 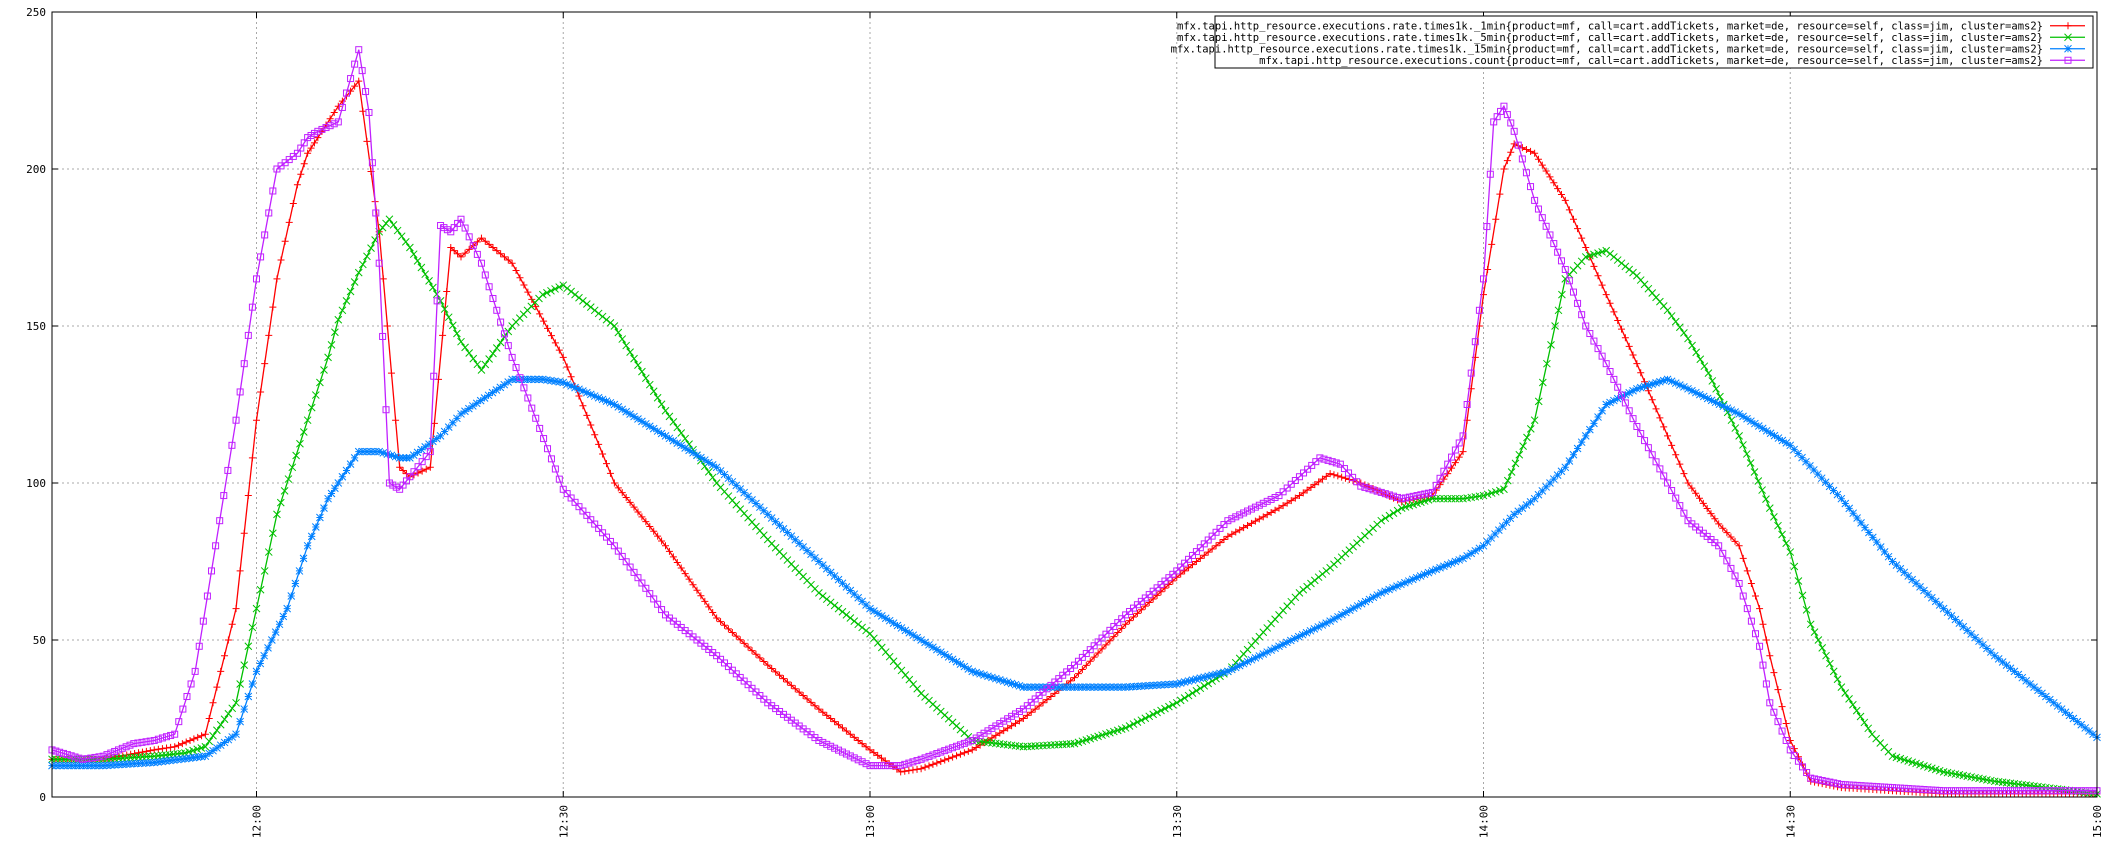 What do you see at coordinates (1790, 821) in the screenshot?
I see `x-tick-label: 14:30` at bounding box center [1790, 821].